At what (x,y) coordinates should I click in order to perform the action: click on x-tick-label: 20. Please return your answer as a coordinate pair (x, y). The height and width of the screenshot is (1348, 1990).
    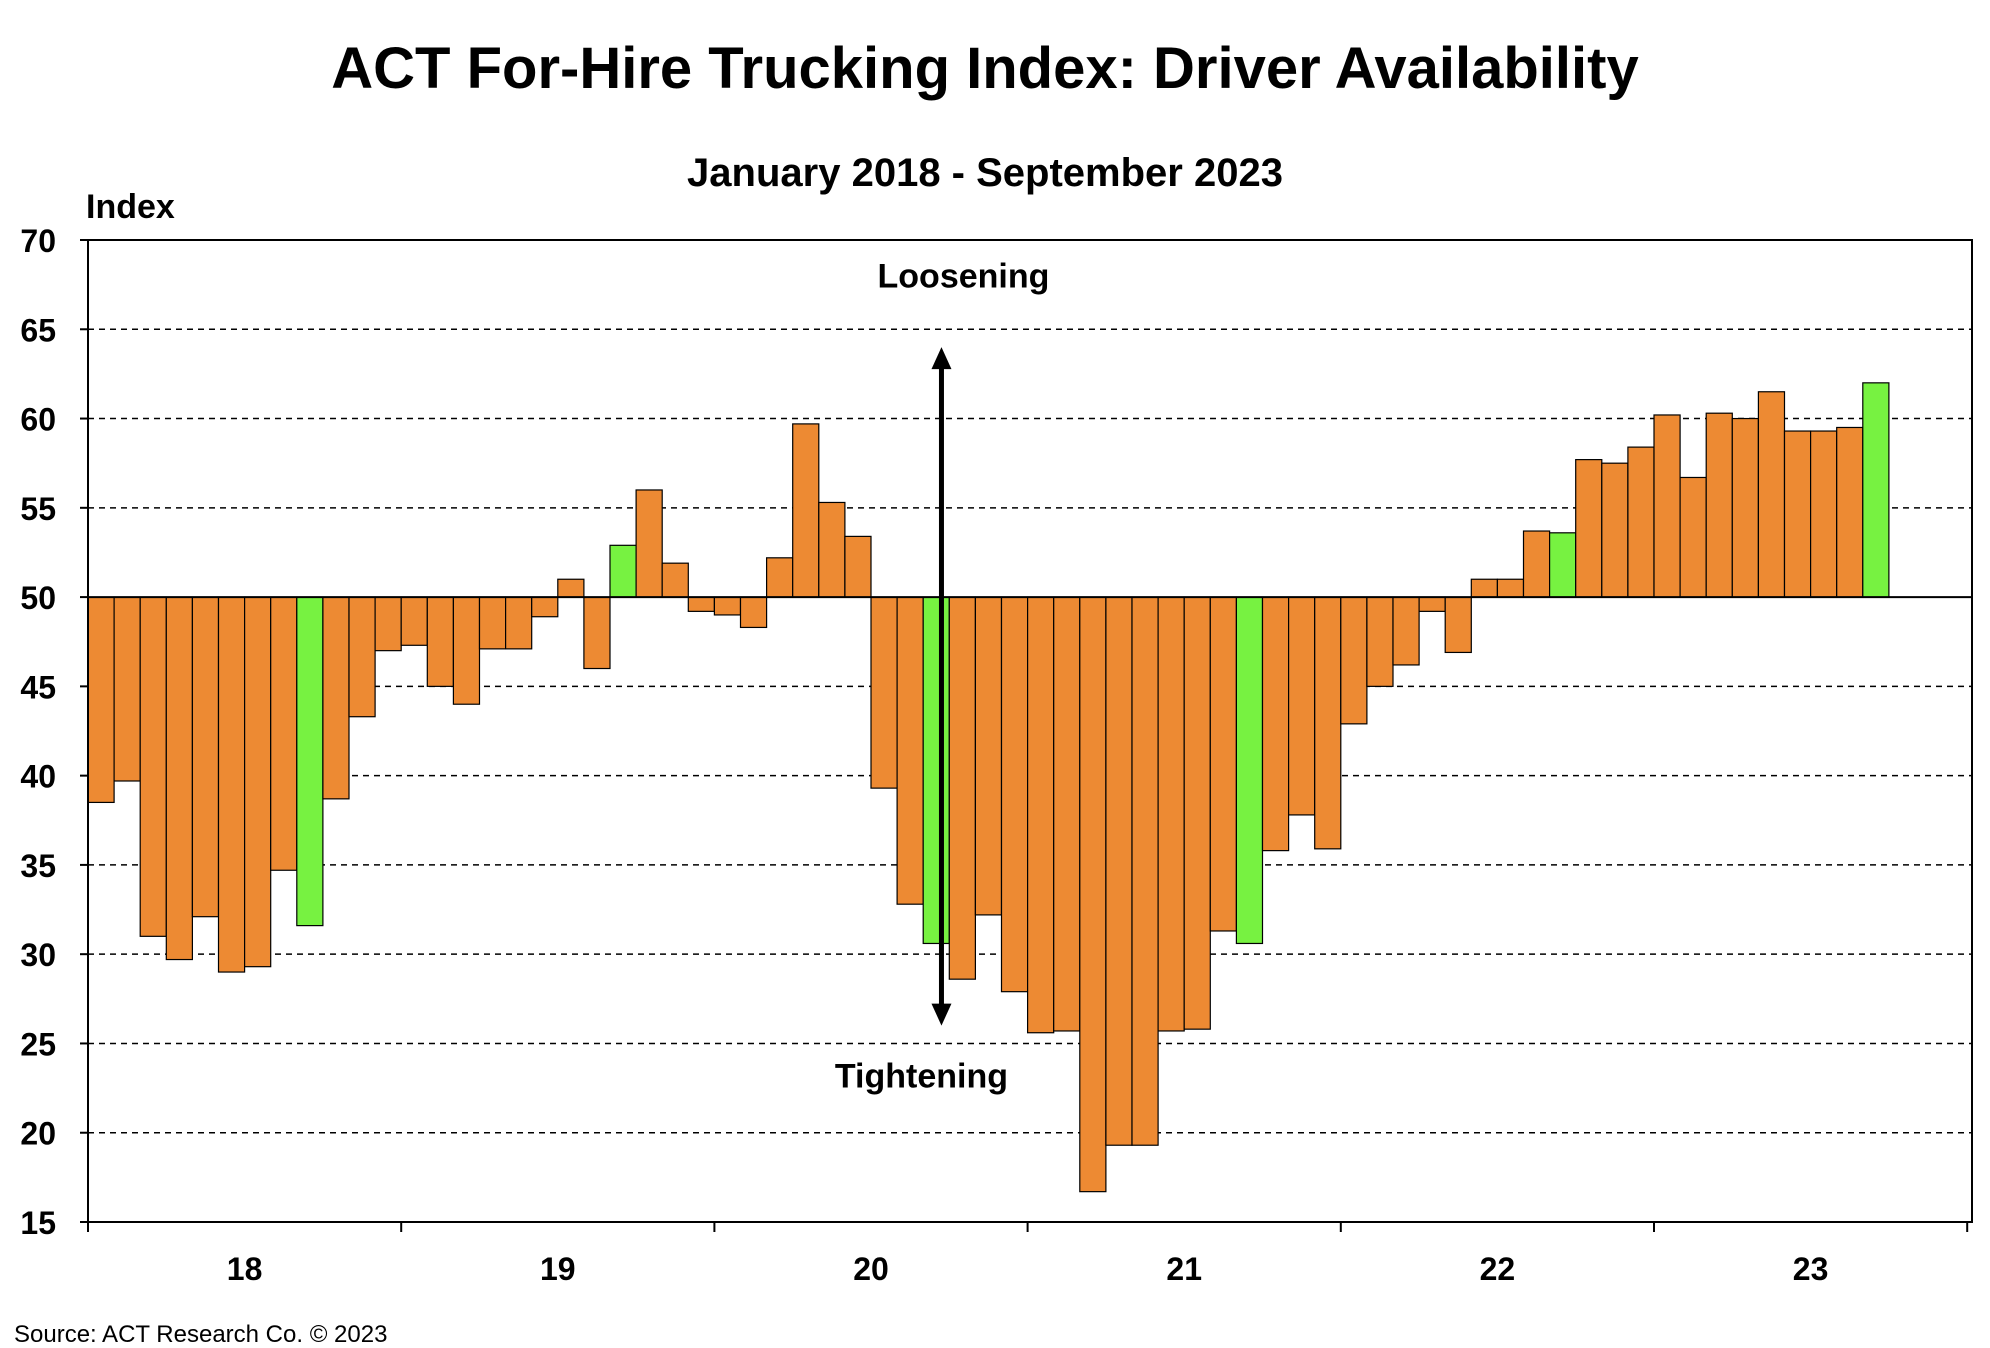
    Looking at the image, I should click on (871, 1269).